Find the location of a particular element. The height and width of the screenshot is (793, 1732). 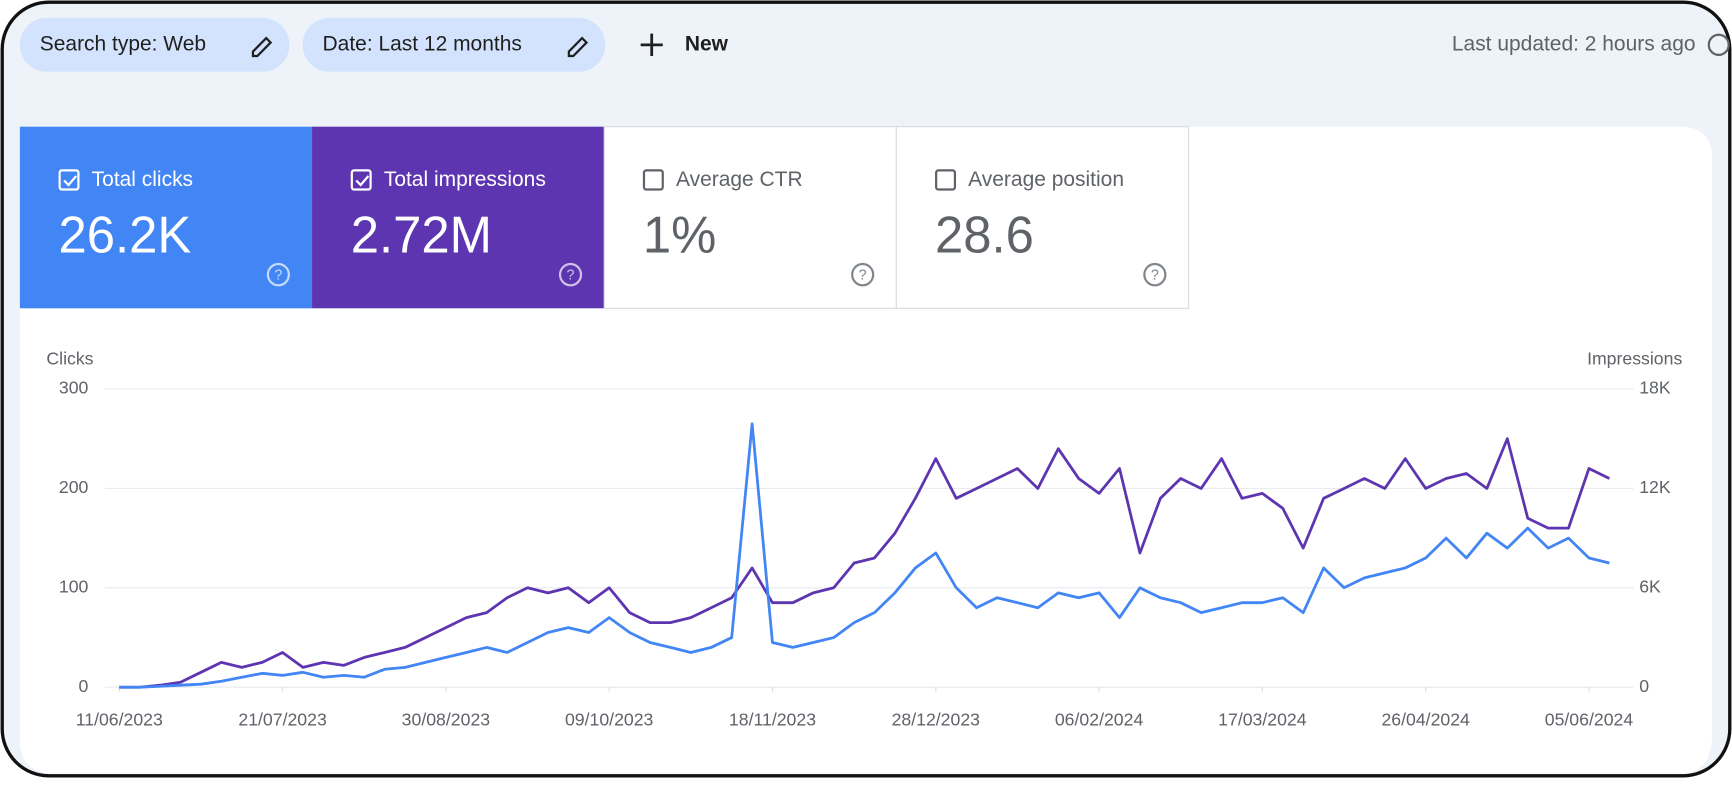

clock-icon is located at coordinates (1718, 45).